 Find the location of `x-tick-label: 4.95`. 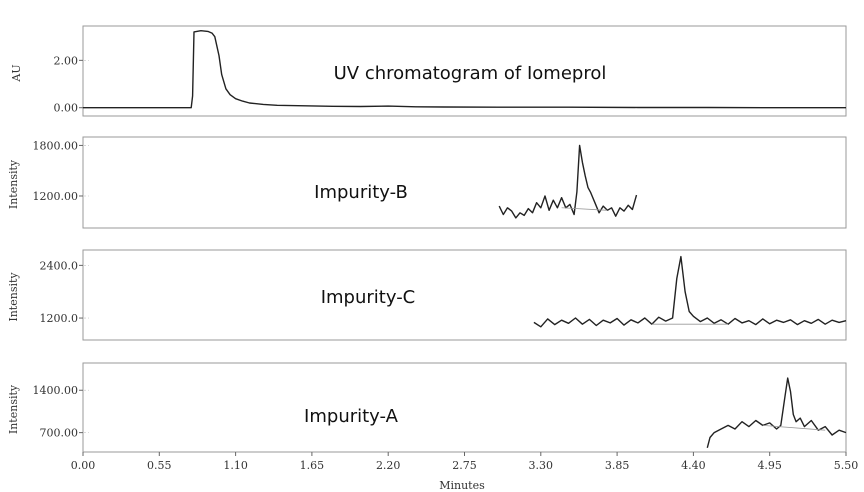

x-tick-label: 4.95 is located at coordinates (769, 465).